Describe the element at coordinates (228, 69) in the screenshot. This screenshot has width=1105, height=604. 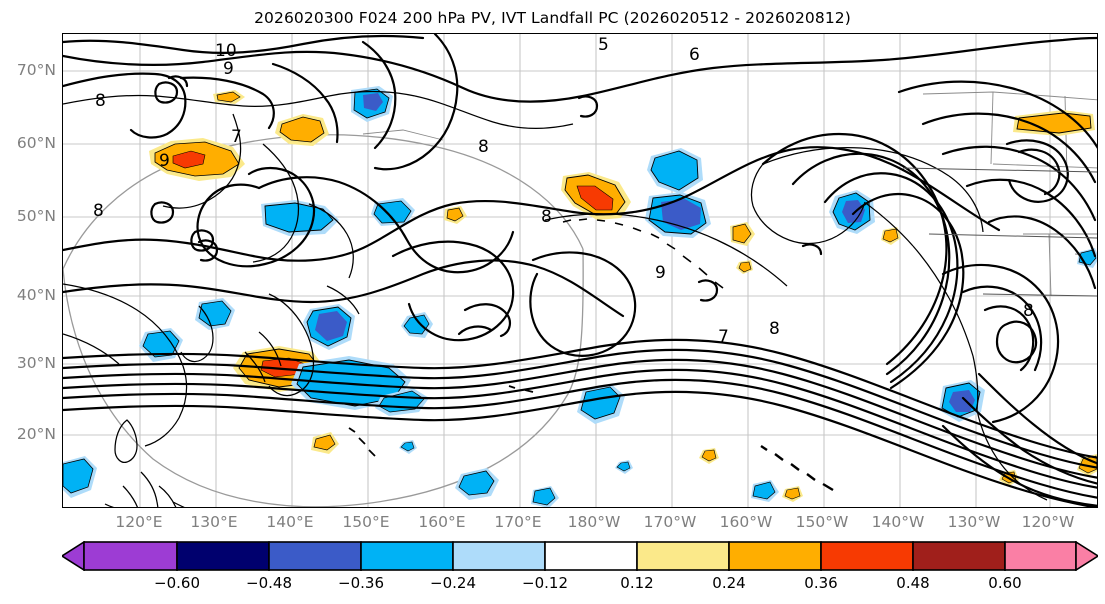
I see `contour-label-9: 9` at that location.